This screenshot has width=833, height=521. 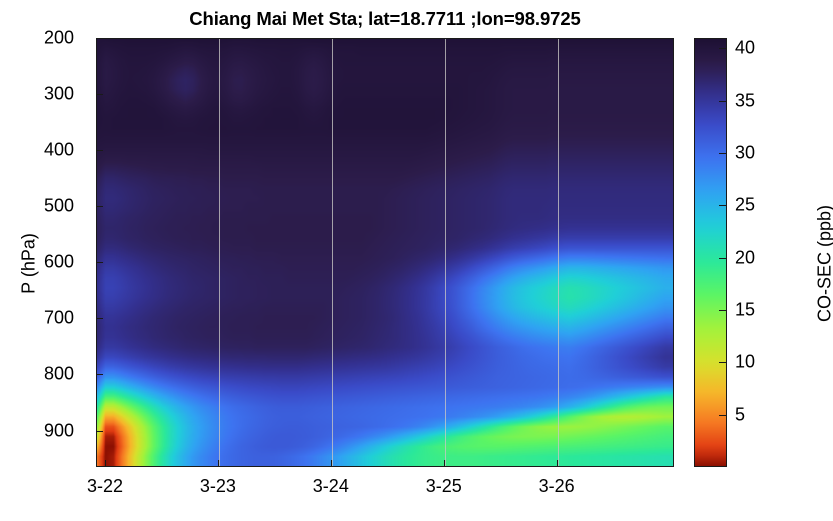 I want to click on x-tick-label: 3-25, so click(x=443, y=486).